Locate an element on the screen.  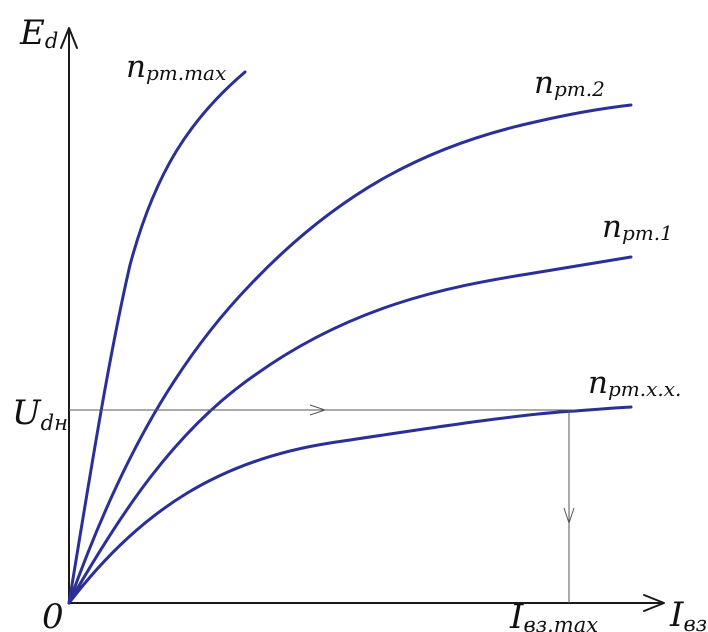
y-axis-arrow-icon is located at coordinates (69, 38).